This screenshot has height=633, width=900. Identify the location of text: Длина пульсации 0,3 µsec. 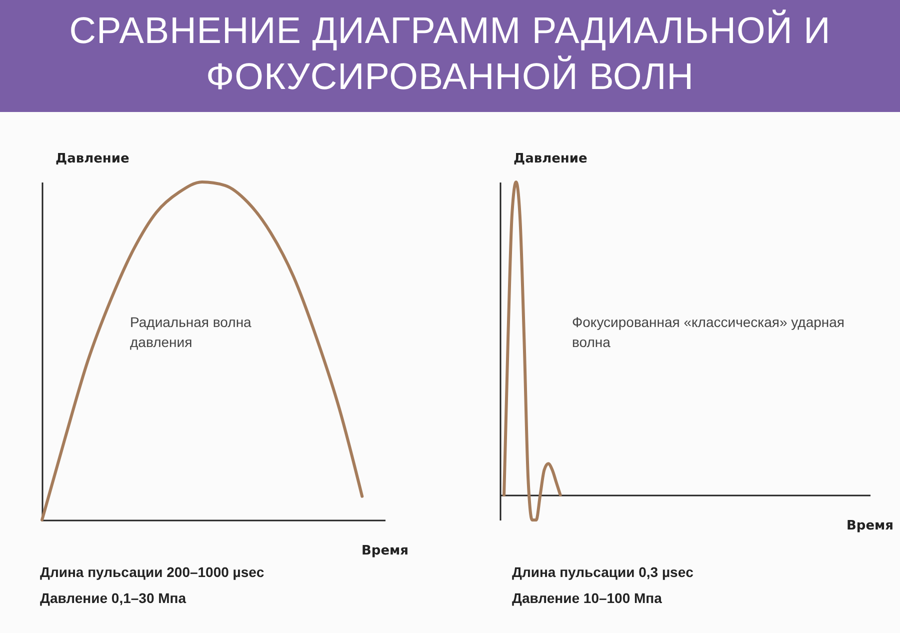
(603, 572).